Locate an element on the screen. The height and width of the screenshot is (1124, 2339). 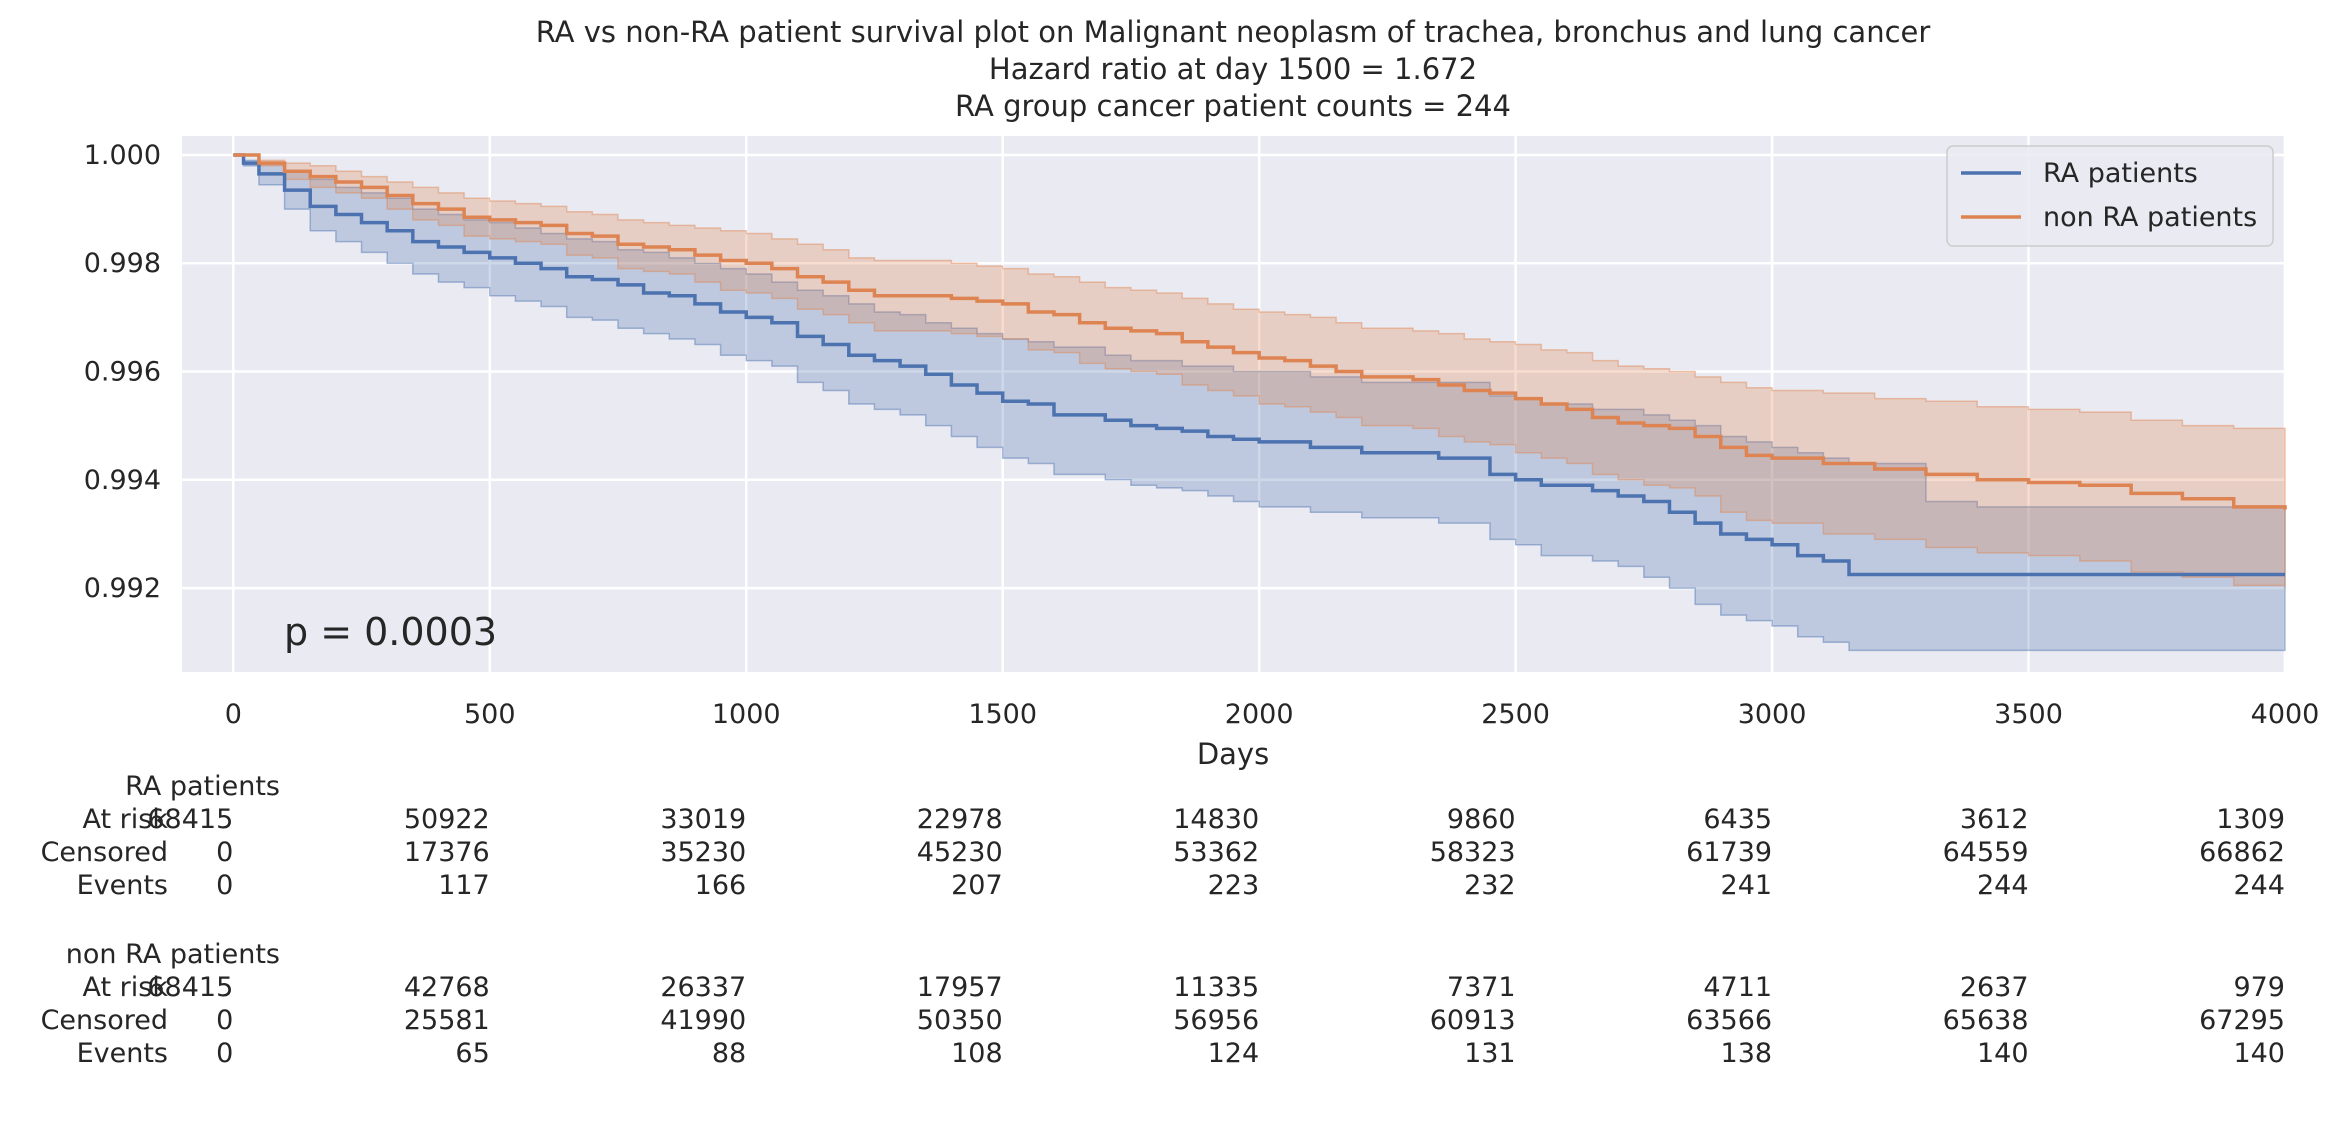
risk-table-cell: 63566 is located at coordinates (1729, 1020).